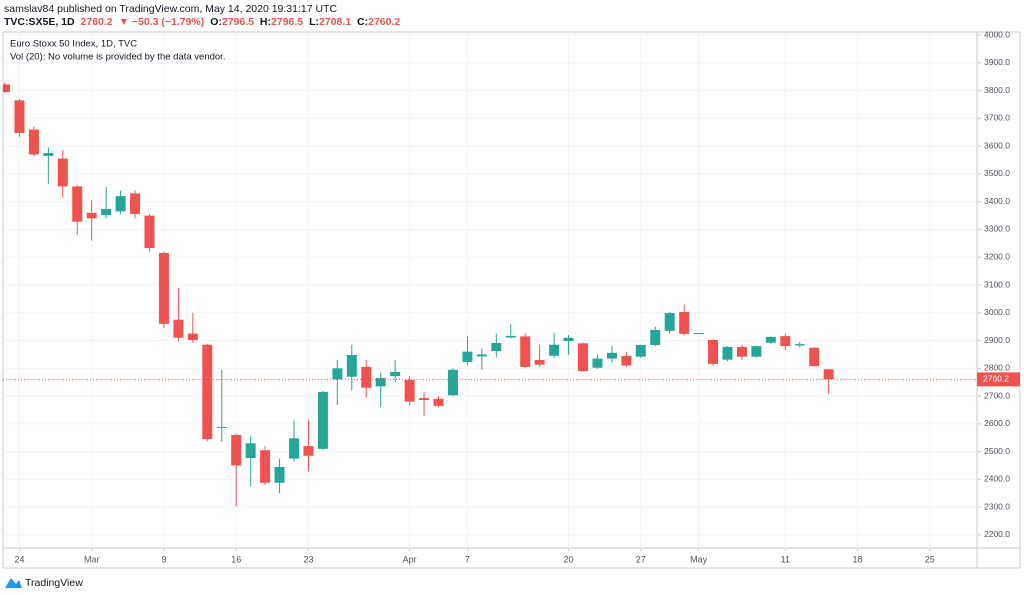  I want to click on x-tick-label: 25, so click(930, 559).